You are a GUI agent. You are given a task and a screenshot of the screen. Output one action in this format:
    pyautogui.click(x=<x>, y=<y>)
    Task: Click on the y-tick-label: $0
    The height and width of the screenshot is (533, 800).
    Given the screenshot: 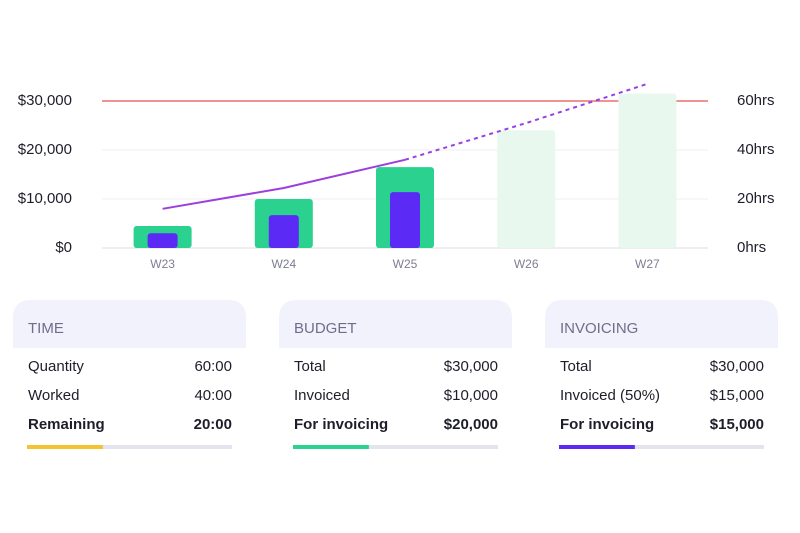 What is the action you would take?
    pyautogui.click(x=63, y=247)
    